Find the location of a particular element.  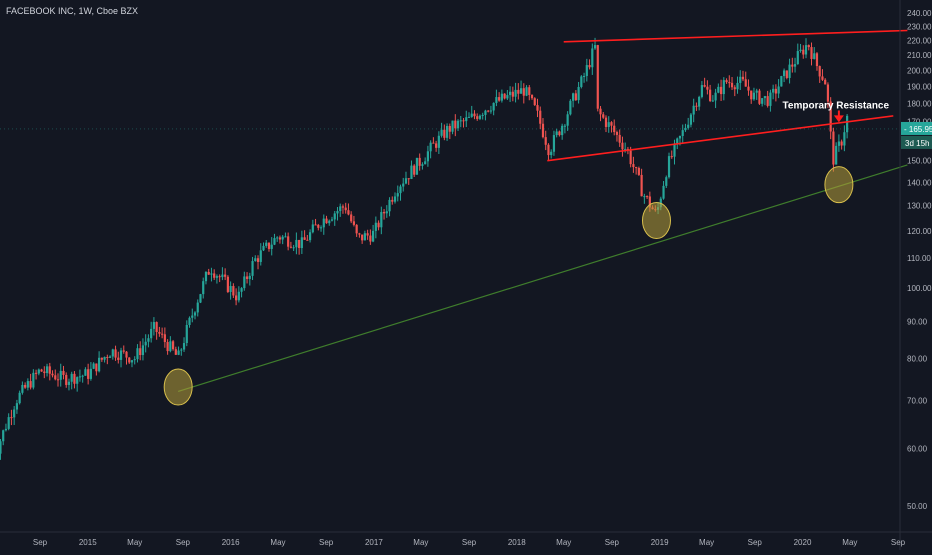

time-tick-label: 2019 is located at coordinates (660, 542).